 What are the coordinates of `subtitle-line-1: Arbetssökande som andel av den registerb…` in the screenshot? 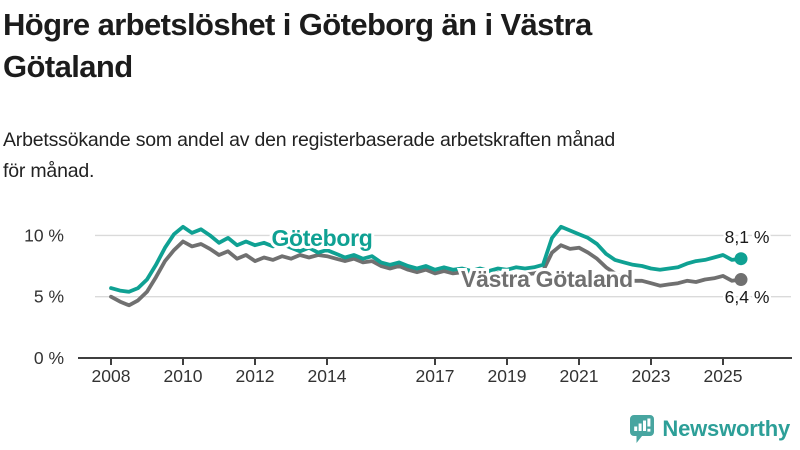 It's located at (309, 140).